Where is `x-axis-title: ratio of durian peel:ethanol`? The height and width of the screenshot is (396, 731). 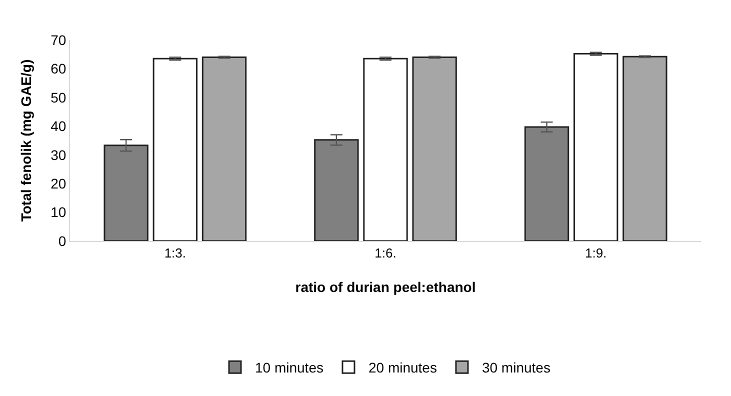
x-axis-title: ratio of durian peel:ethanol is located at coordinates (385, 286).